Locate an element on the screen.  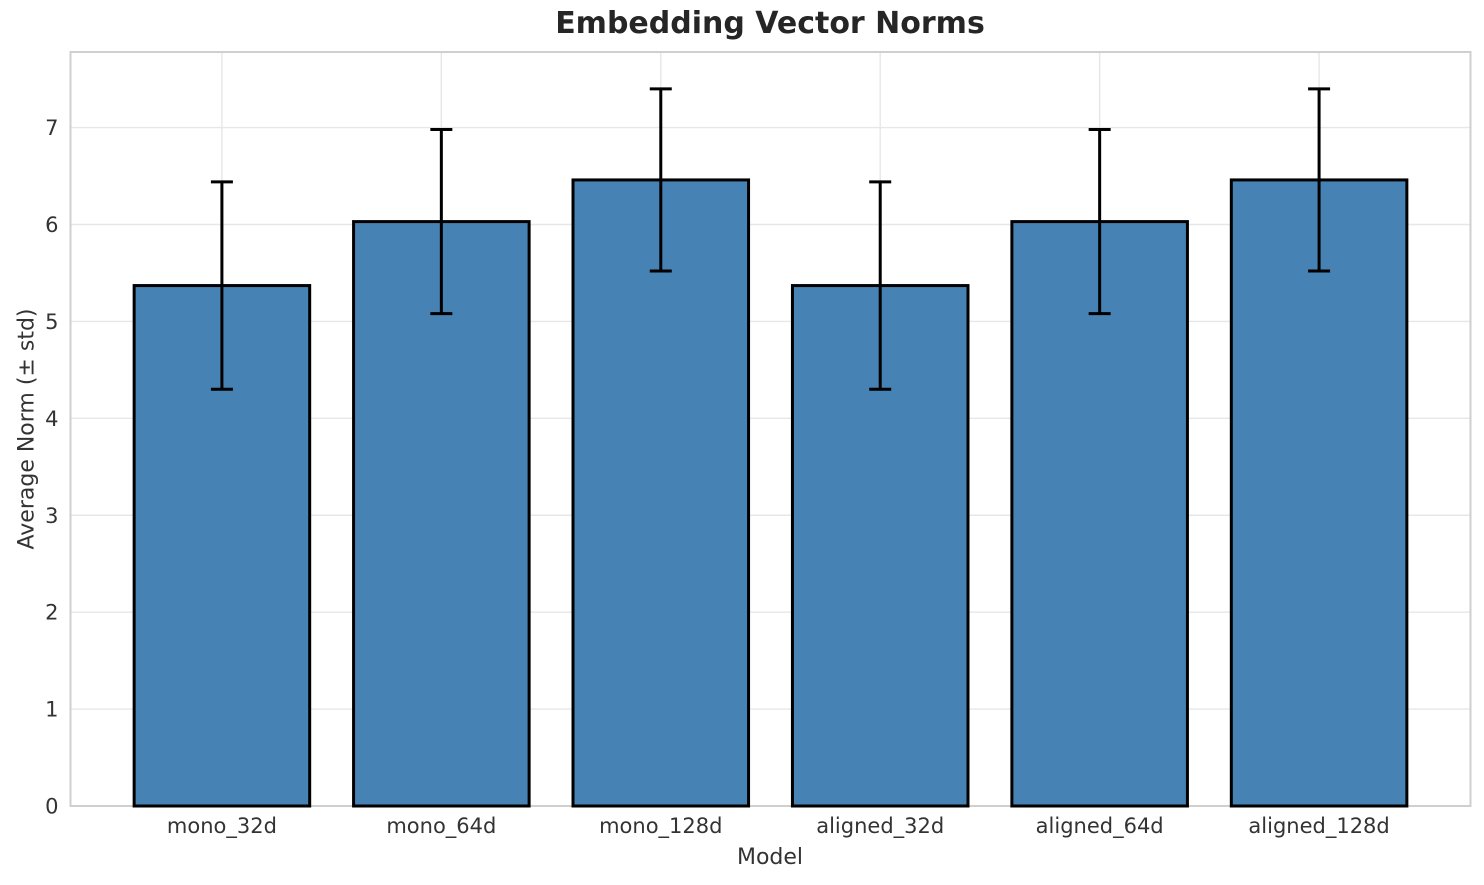
chart-title: Embedding Vector Norms is located at coordinates (770, 23).